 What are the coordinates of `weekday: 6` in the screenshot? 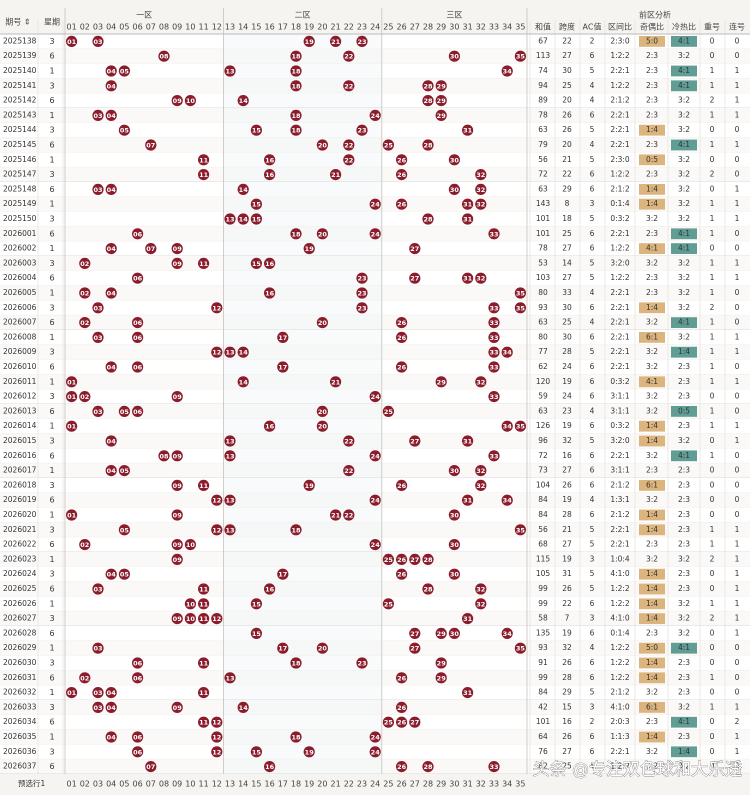 It's located at (51, 145).